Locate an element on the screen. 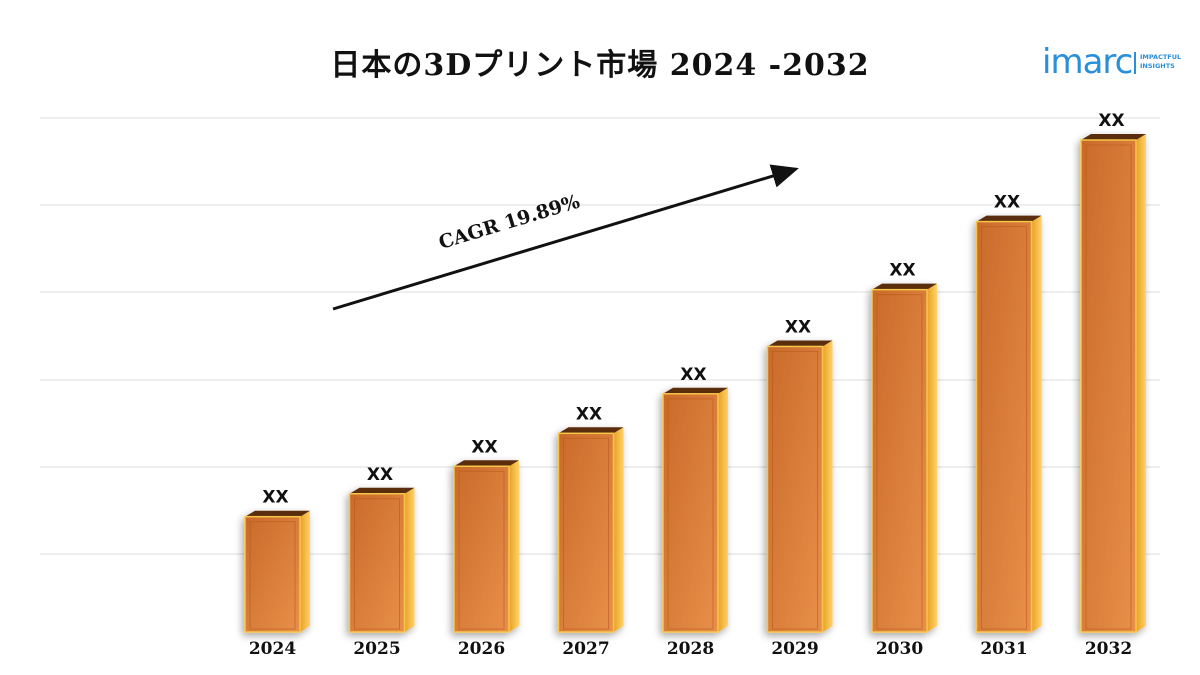  x-tick-label: 2025 is located at coordinates (376, 649).